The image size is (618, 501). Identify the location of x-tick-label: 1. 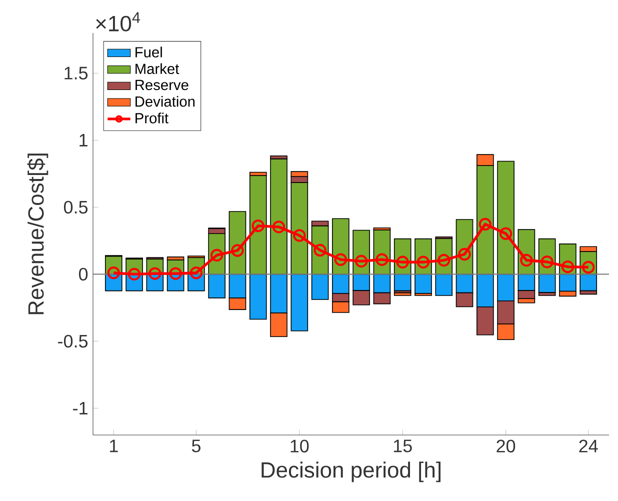
(114, 446).